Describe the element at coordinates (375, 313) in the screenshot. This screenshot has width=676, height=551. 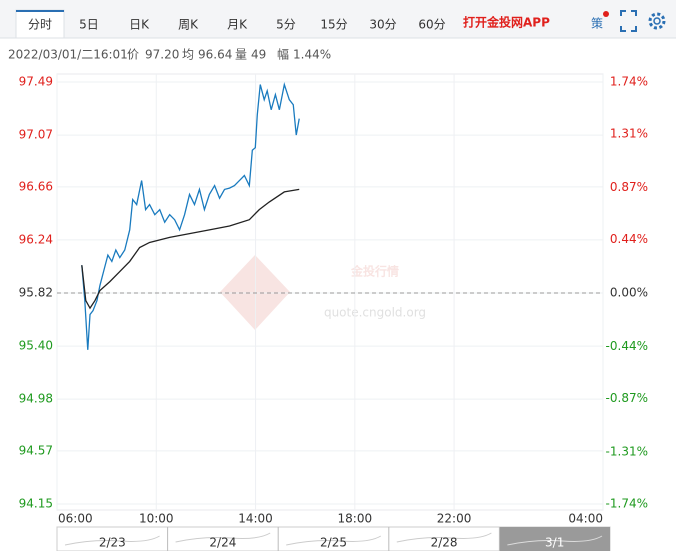
I see `watermark-url: quote.cngold.org` at that location.